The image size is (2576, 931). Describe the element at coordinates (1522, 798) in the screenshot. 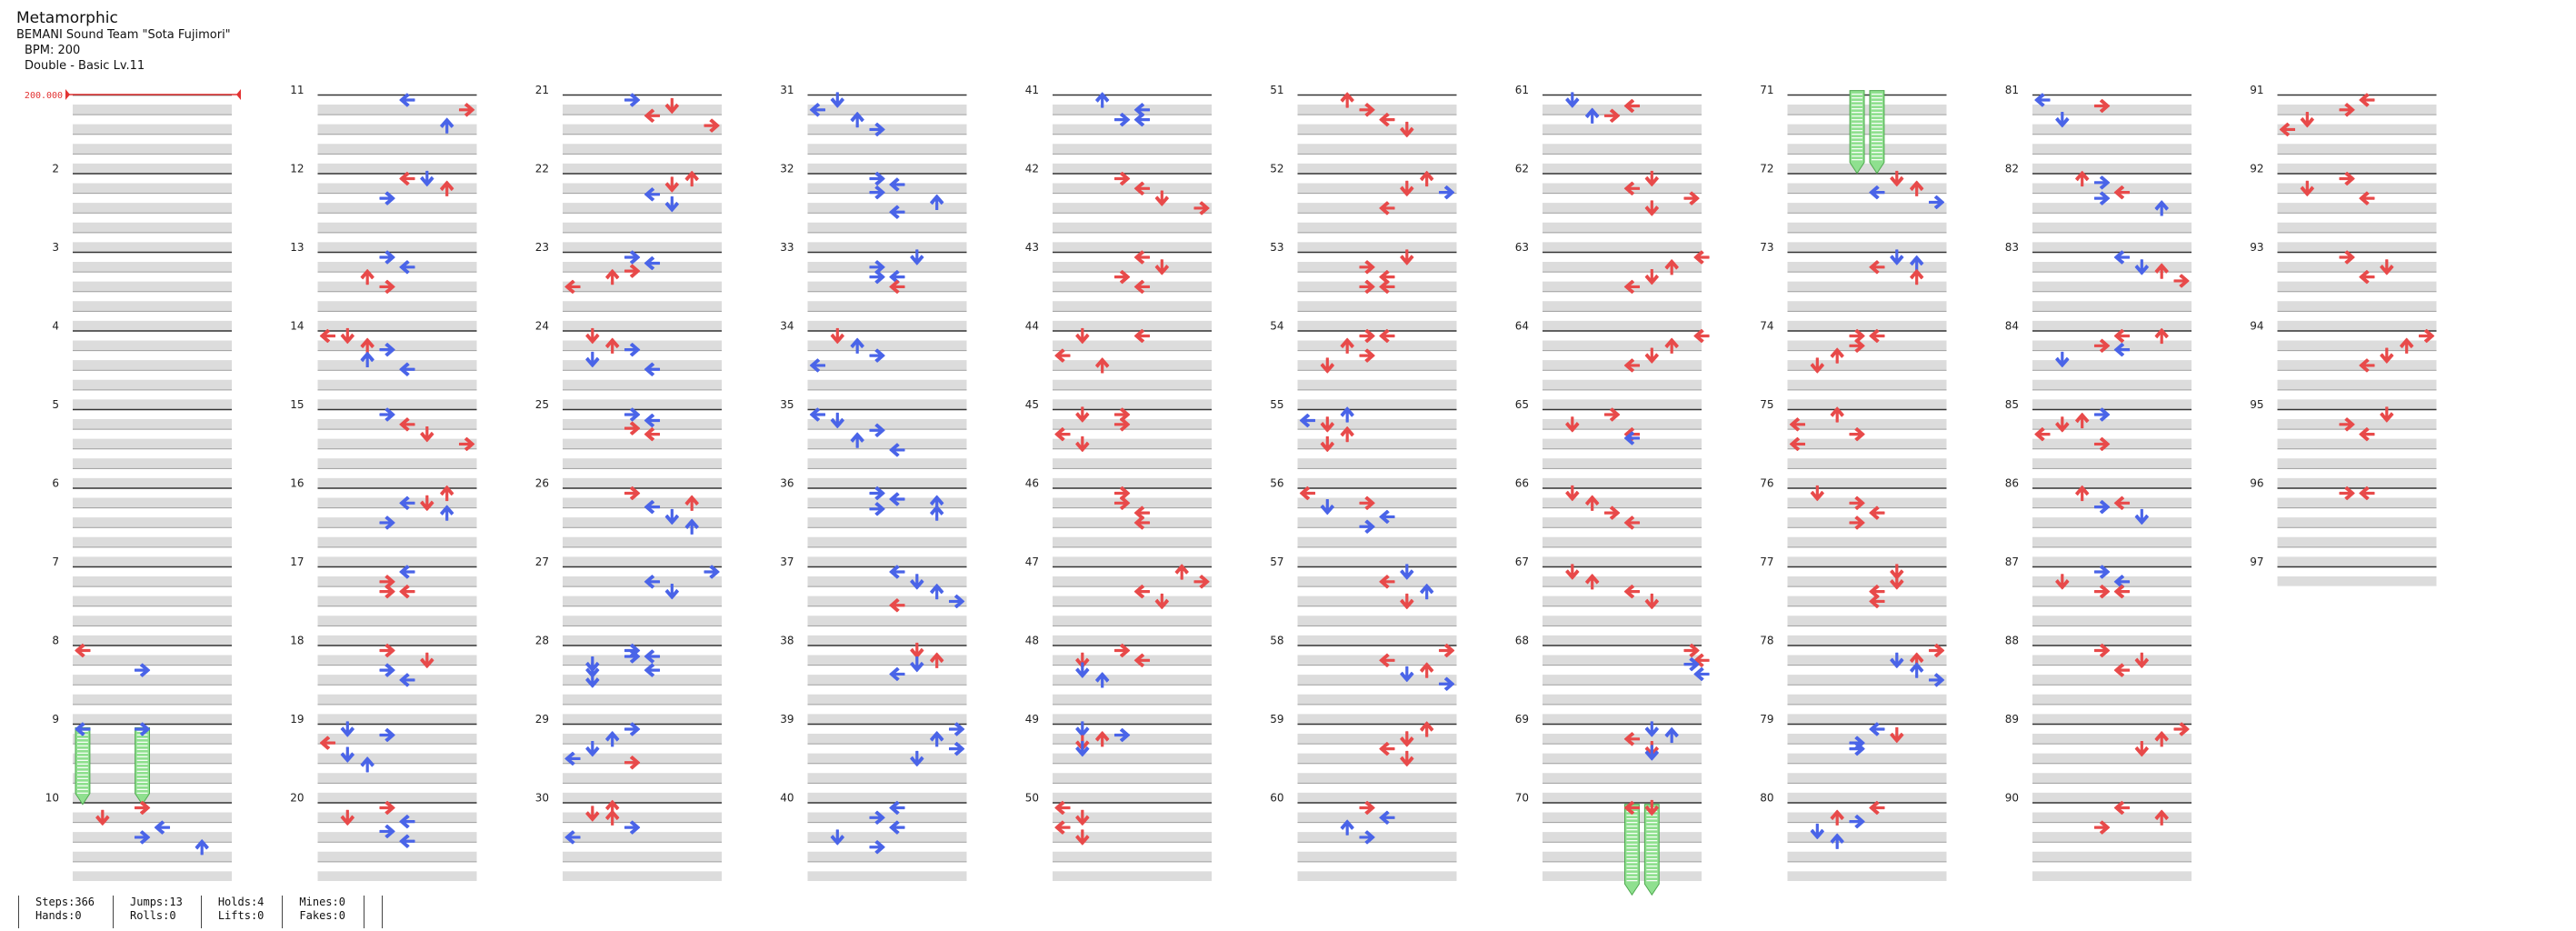

I see `measure-number: 70` at that location.